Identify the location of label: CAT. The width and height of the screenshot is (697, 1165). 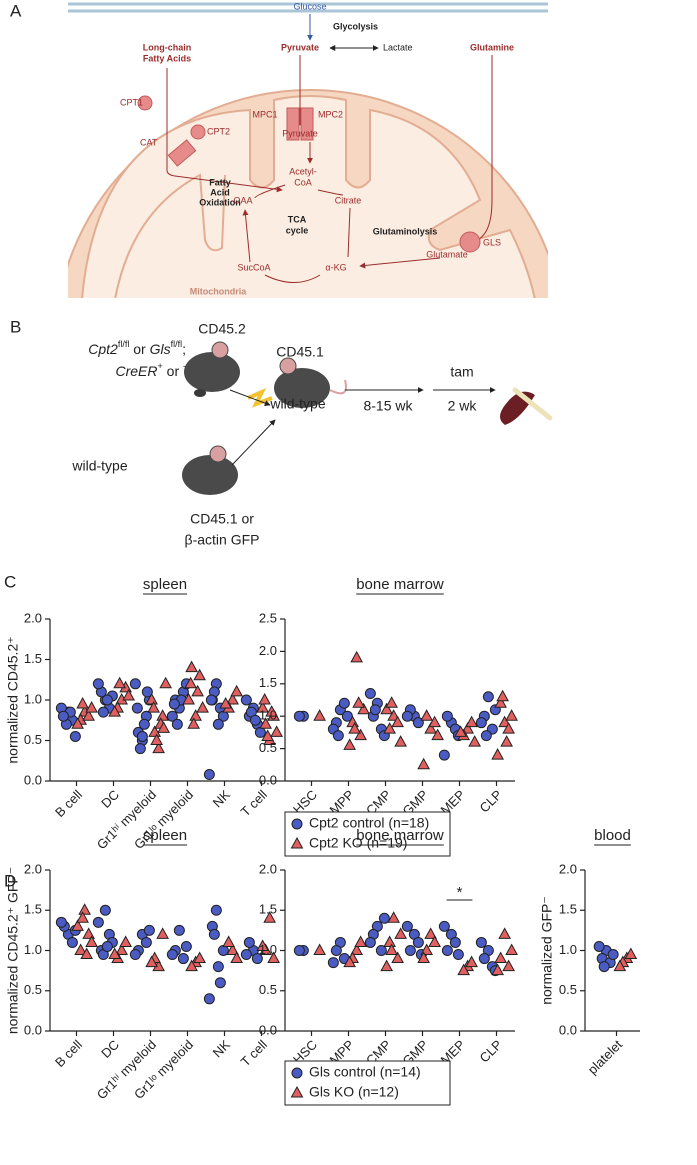
(149, 142).